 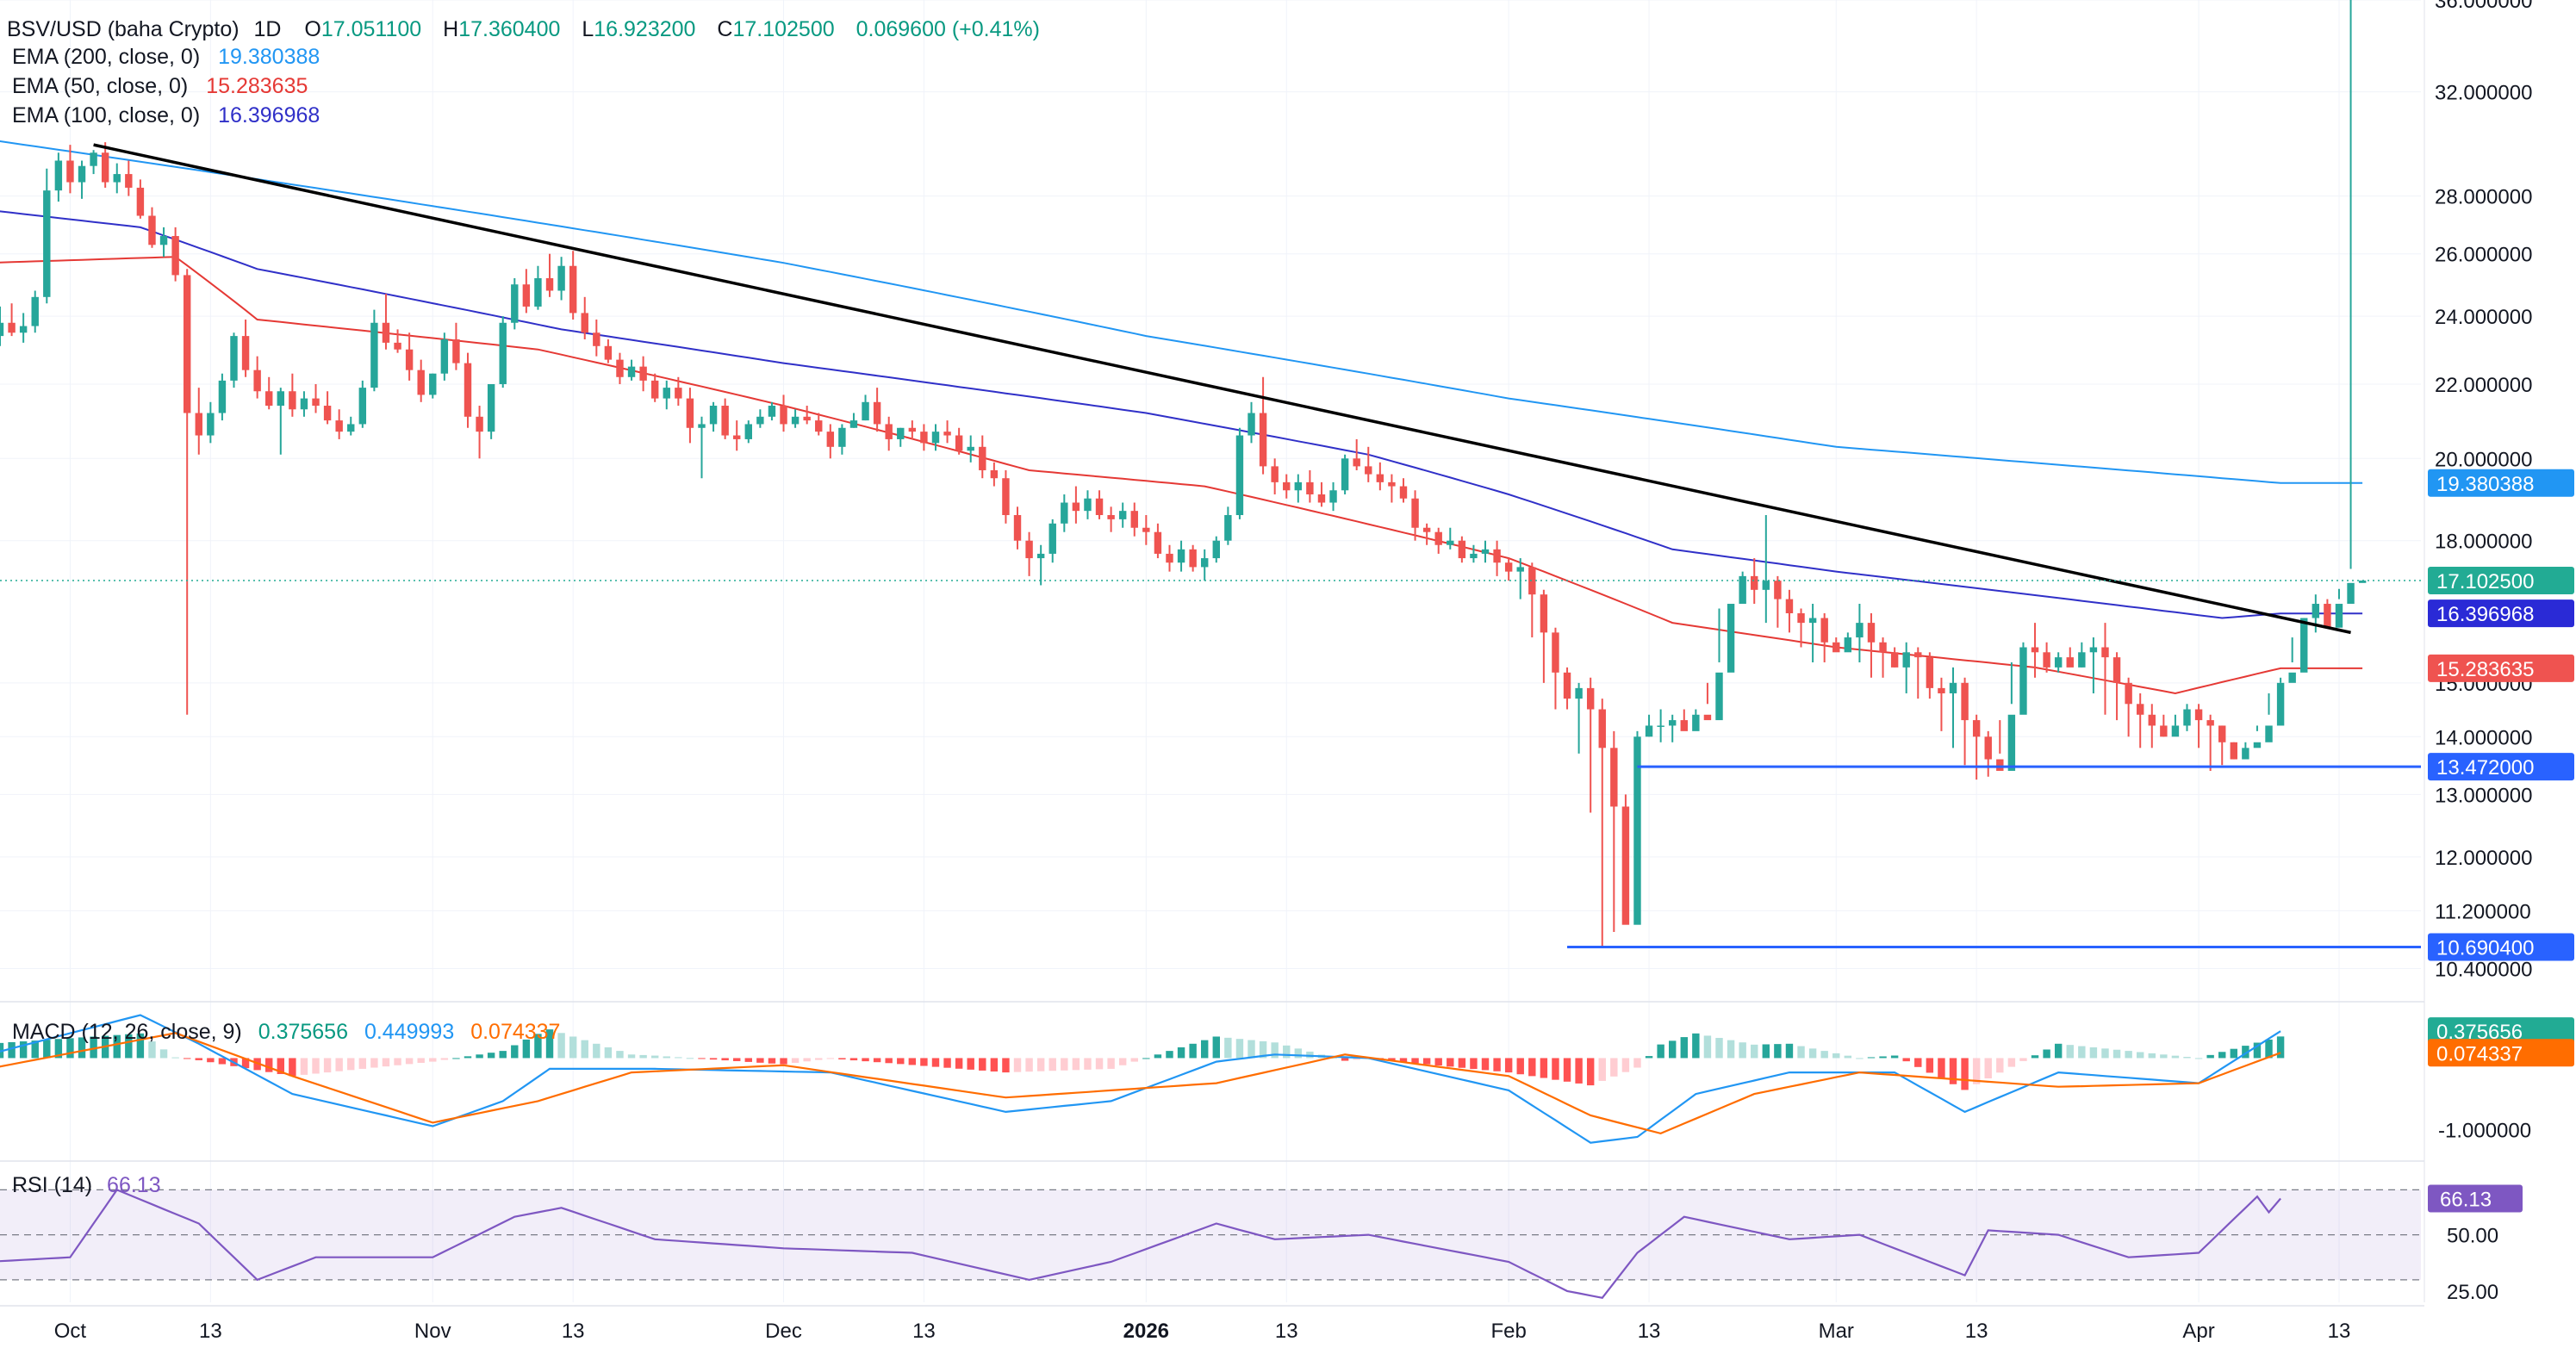 What do you see at coordinates (211, 1331) in the screenshot?
I see `time-tick-label: 13` at bounding box center [211, 1331].